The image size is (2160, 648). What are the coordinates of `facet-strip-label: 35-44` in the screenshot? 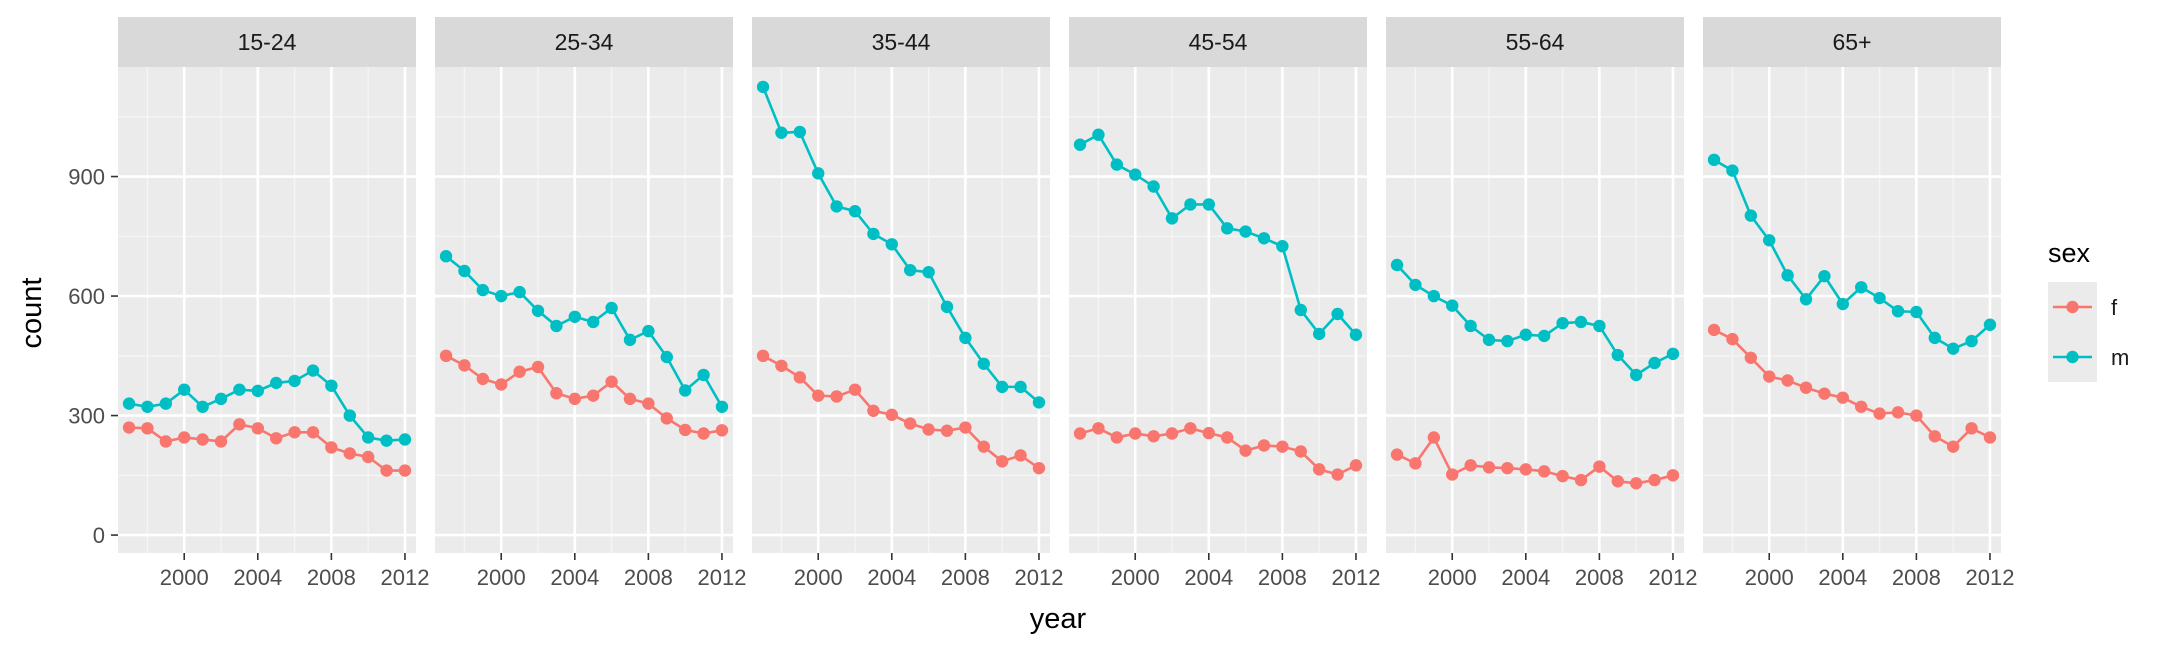 It's located at (901, 42).